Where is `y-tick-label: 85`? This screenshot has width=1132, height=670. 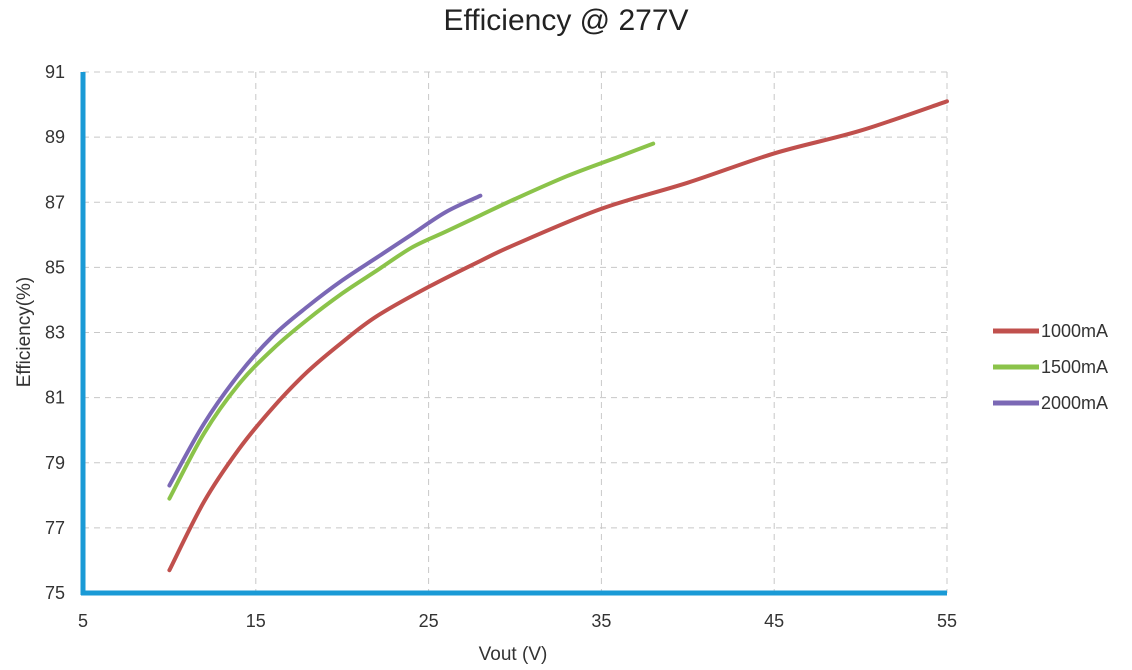
y-tick-label: 85 is located at coordinates (55, 267).